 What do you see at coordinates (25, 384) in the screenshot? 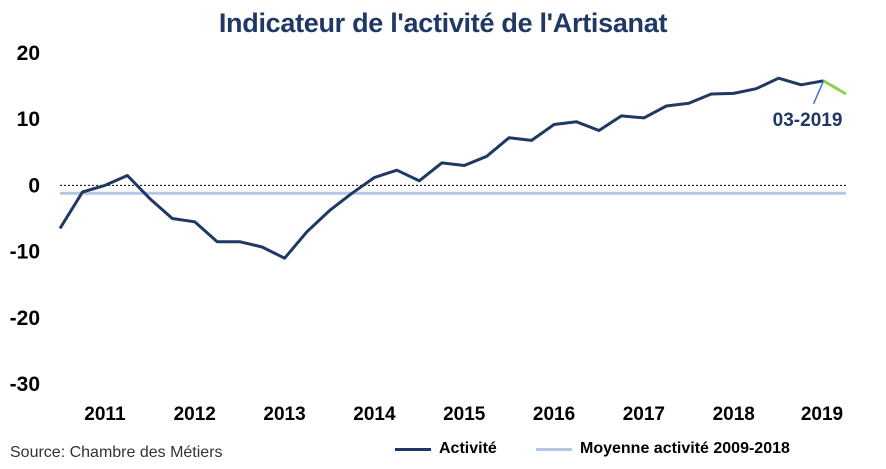
I see `y-tick-label: -30` at bounding box center [25, 384].